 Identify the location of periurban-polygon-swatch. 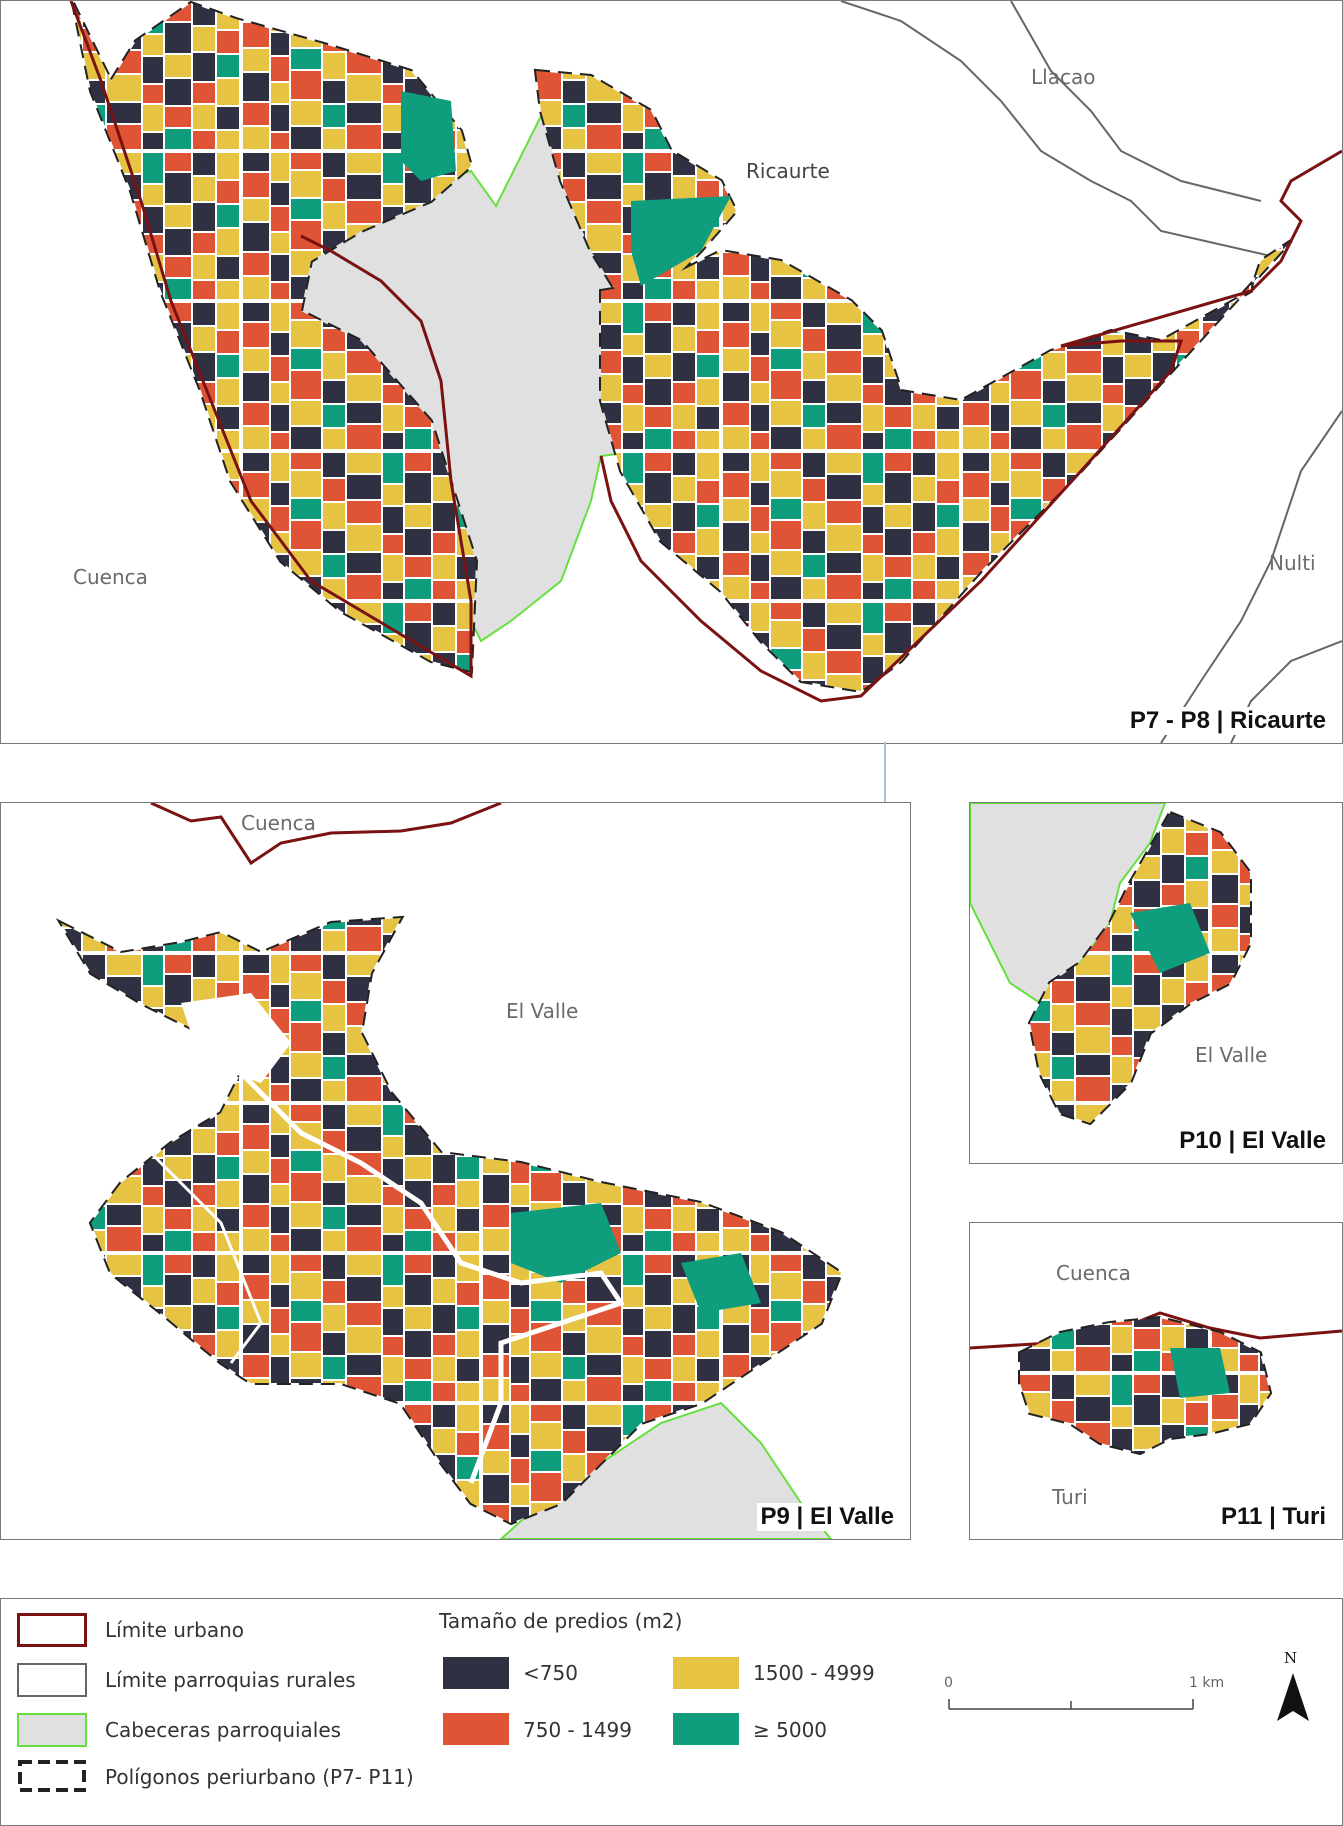
(52, 1776).